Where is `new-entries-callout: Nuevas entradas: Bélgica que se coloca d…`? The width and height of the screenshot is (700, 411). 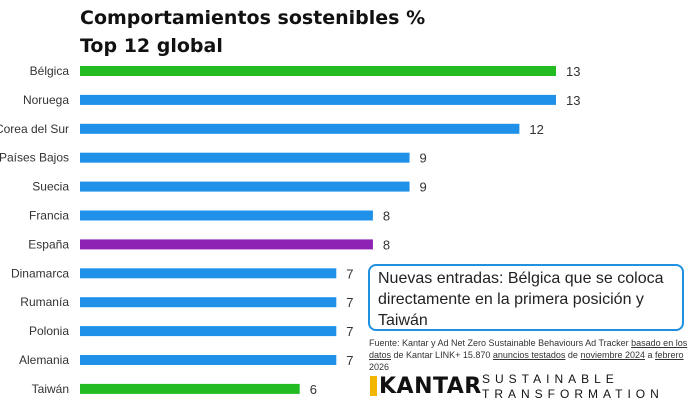 new-entries-callout: Nuevas entradas: Bélgica que se coloca d… is located at coordinates (526, 297).